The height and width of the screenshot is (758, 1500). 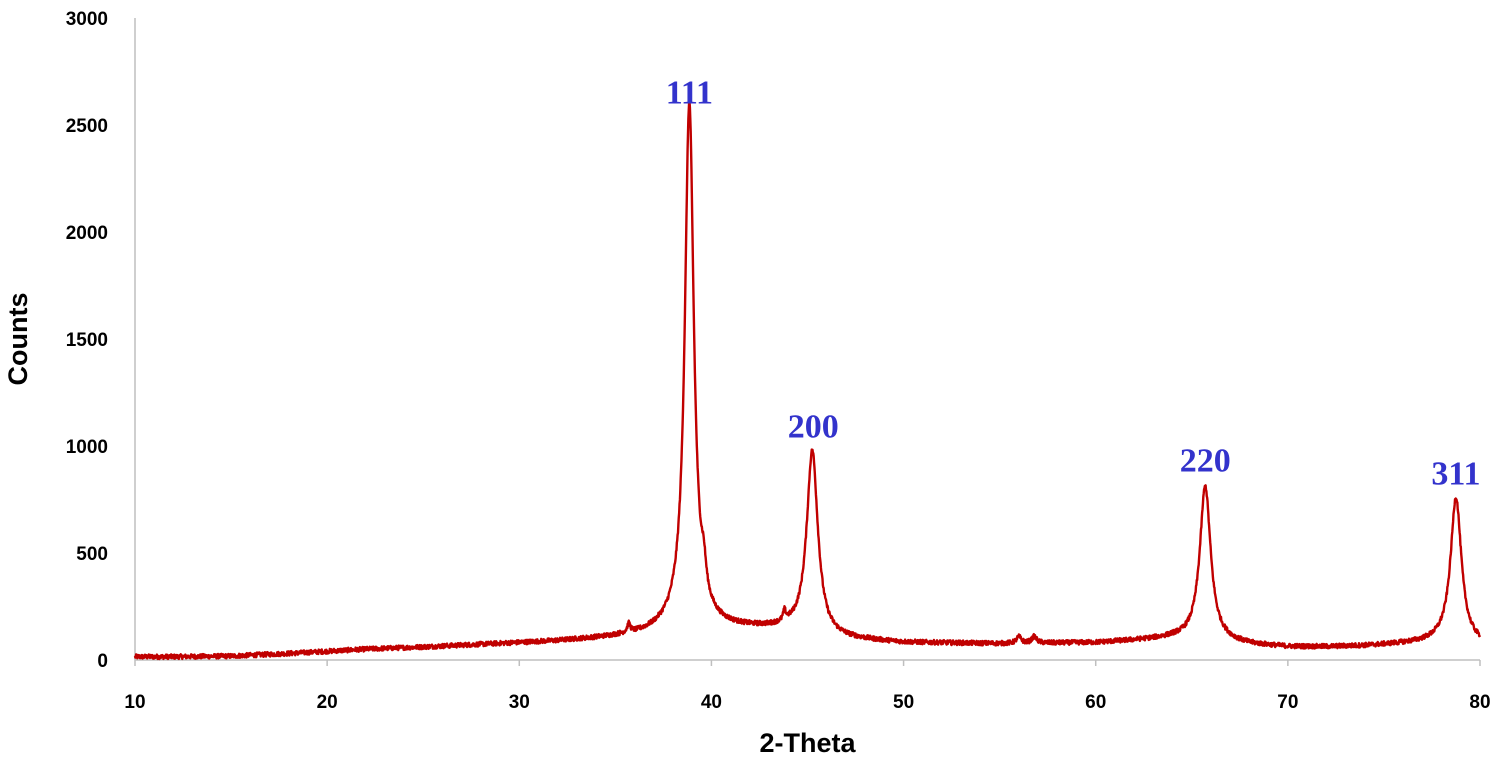 I want to click on x-tick-label: 80, so click(x=1479, y=702).